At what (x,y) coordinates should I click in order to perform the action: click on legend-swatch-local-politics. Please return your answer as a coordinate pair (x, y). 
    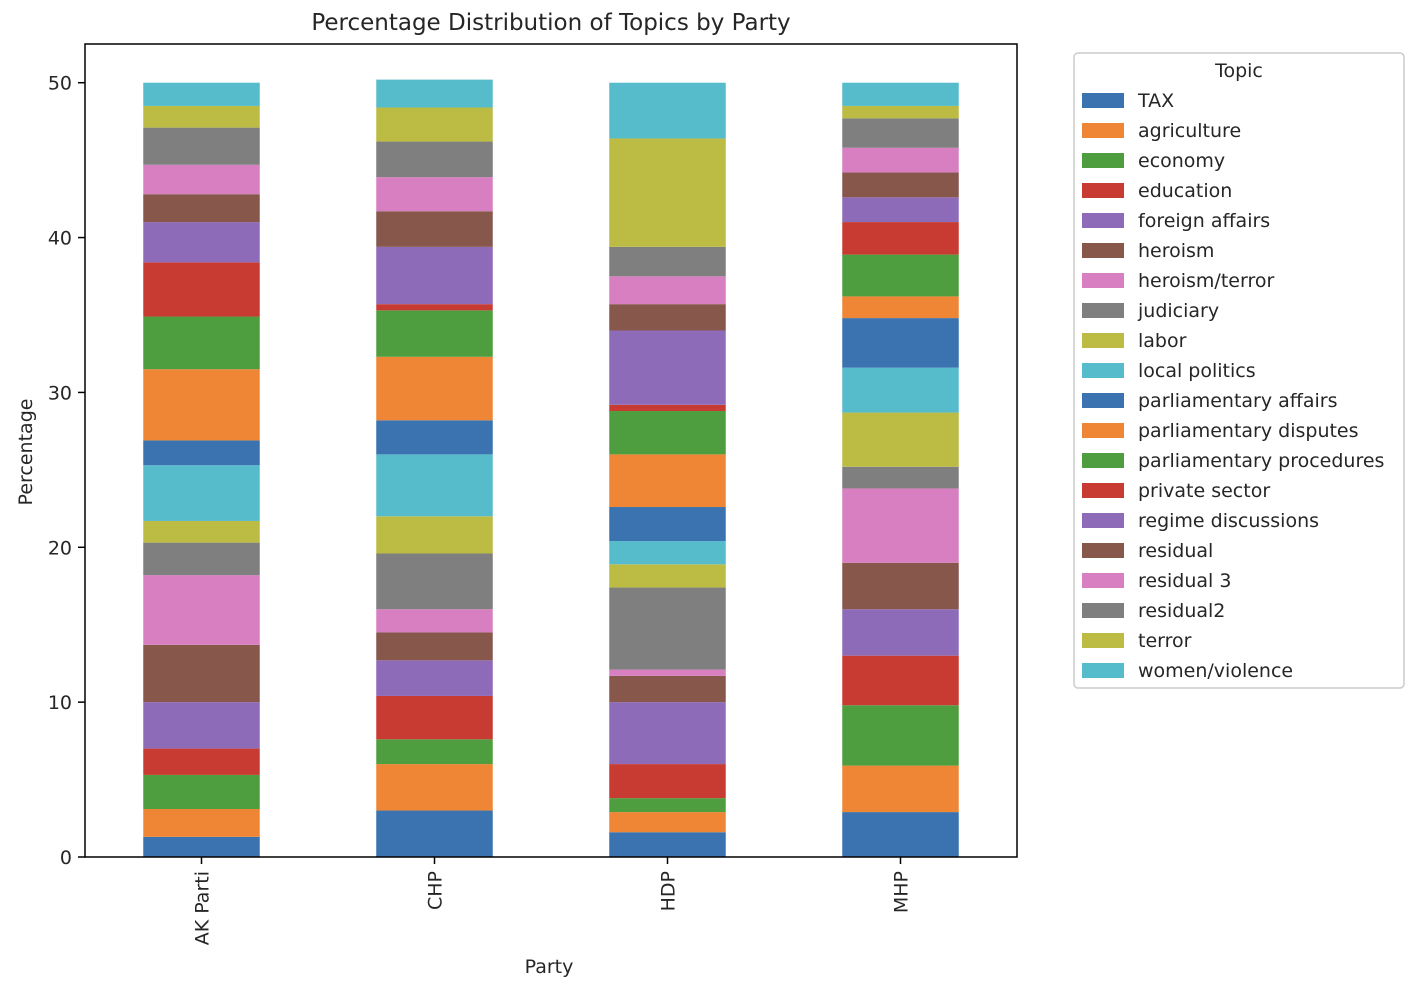
    Looking at the image, I should click on (1103, 370).